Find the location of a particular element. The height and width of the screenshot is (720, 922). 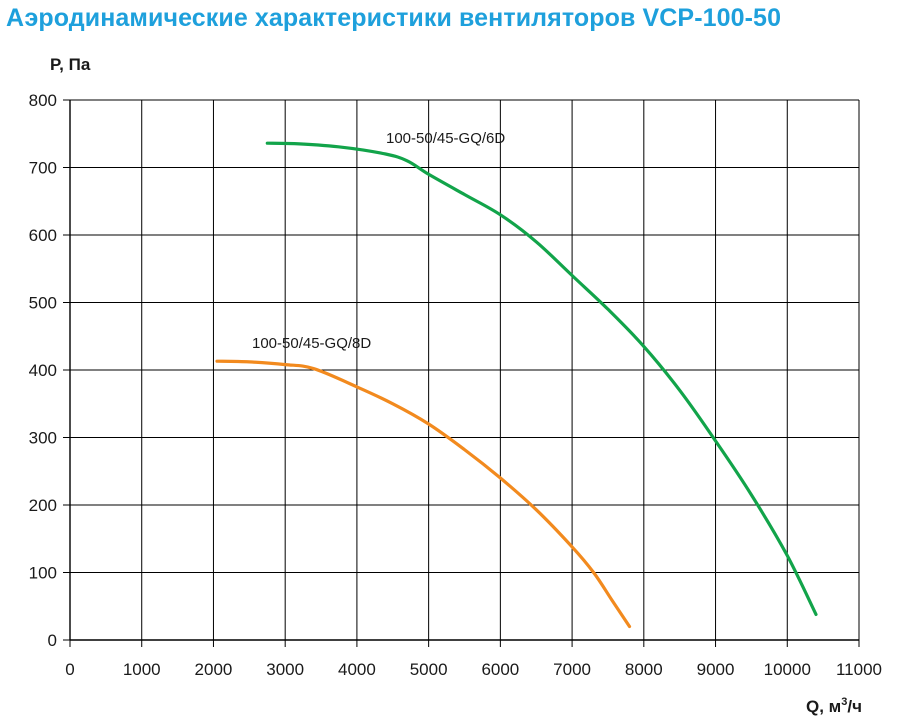

y-tick-label: 100 is located at coordinates (43, 573).